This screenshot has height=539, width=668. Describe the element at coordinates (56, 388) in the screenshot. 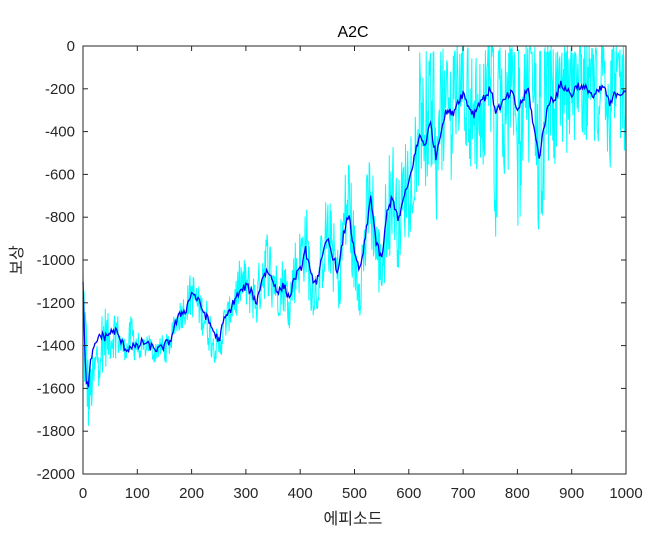

I see `y-tick-label: -1600` at that location.